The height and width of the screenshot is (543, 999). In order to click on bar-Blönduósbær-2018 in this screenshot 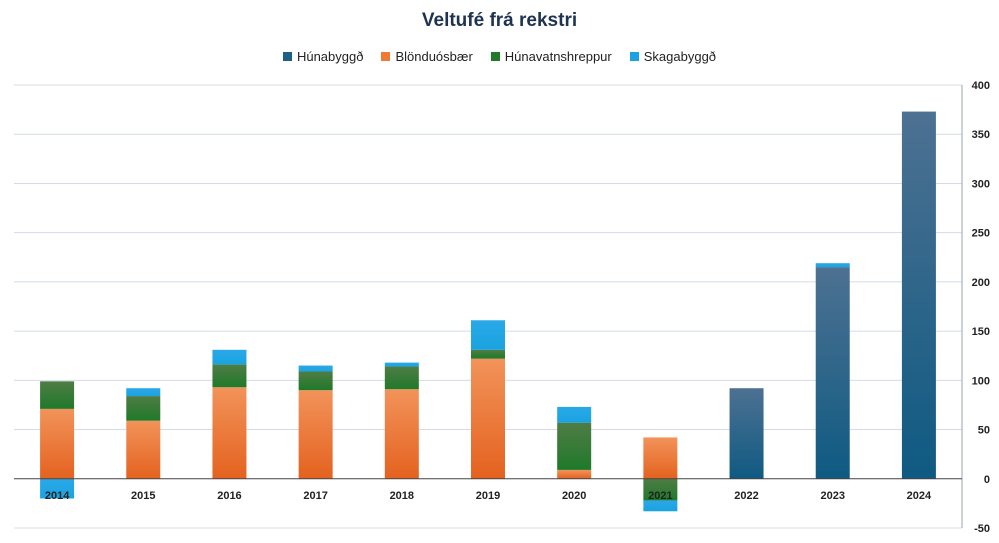, I will do `click(401, 434)`.